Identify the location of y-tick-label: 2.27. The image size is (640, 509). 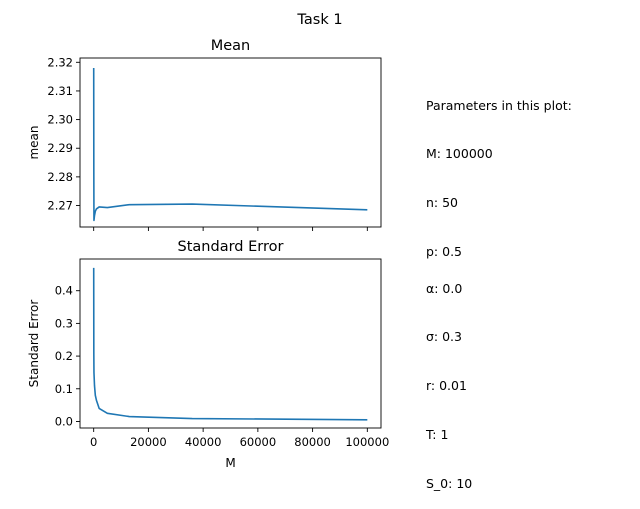
(60, 206).